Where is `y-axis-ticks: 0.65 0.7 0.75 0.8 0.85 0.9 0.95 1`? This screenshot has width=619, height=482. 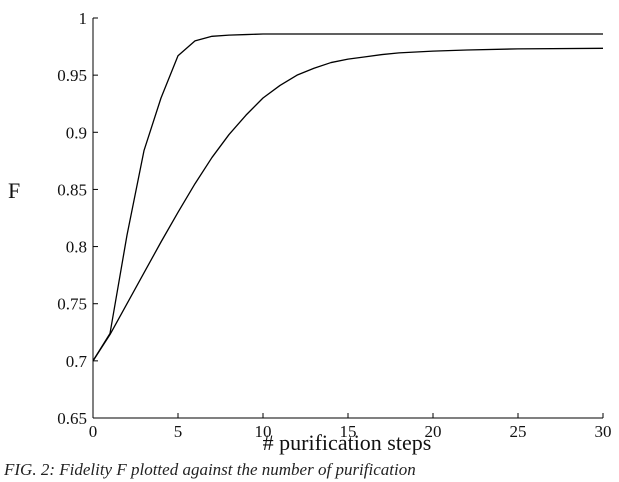
y-axis-ticks: 0.65 0.7 0.75 0.8 0.85 0.9 0.95 1 is located at coordinates (77, 218).